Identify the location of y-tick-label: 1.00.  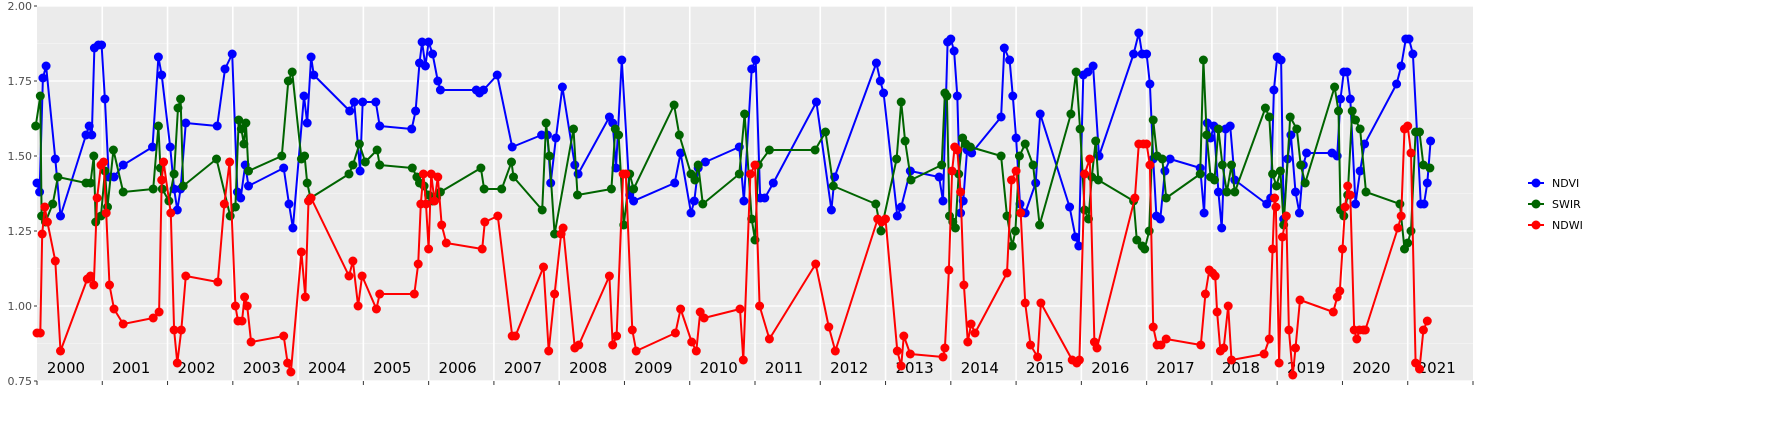
(20, 306).